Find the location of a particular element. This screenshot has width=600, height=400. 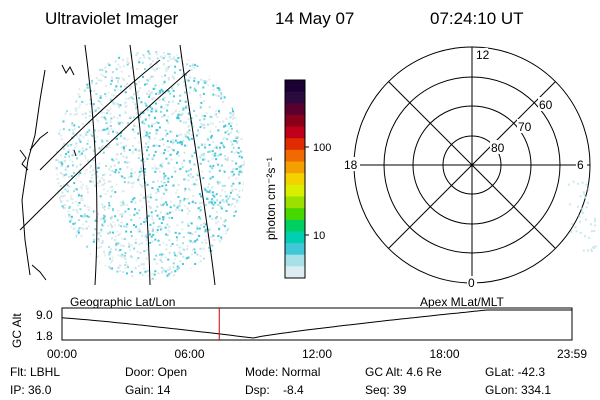

altitude-timeline: GC Alt 9.0 1.8 00:00 06:00 12:00 18:00 23:59 is located at coordinates (298, 334).